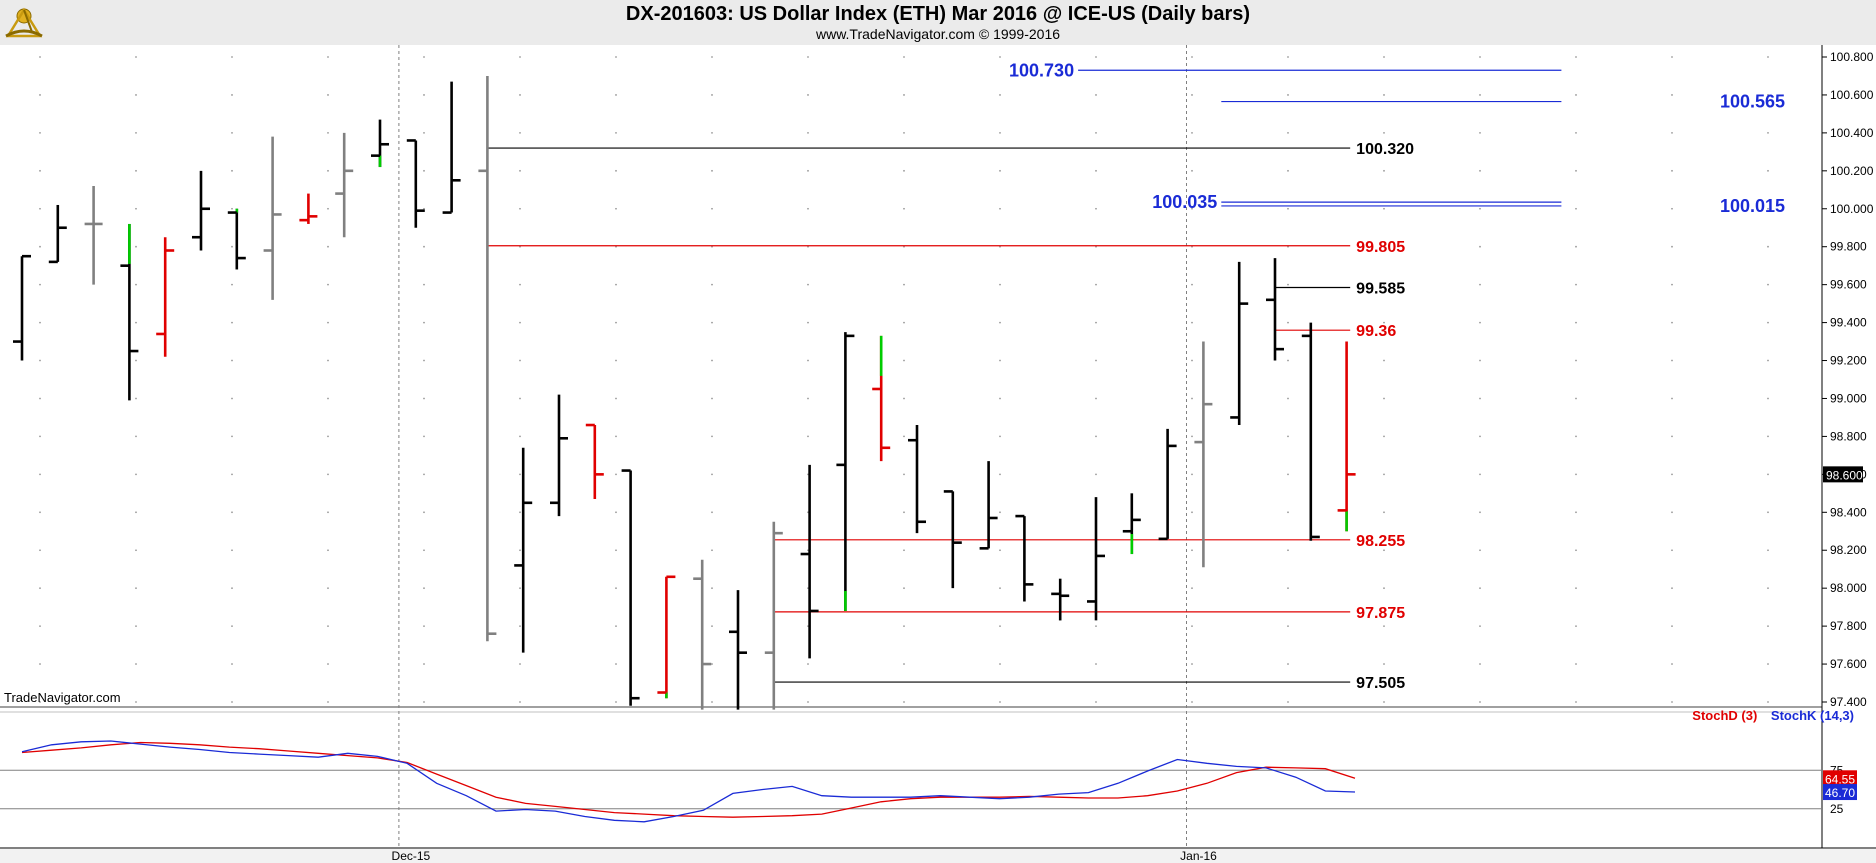 Image resolution: width=1876 pixels, height=863 pixels. Describe the element at coordinates (1848, 664) in the screenshot. I see `y-tick-label: 97.600` at that location.